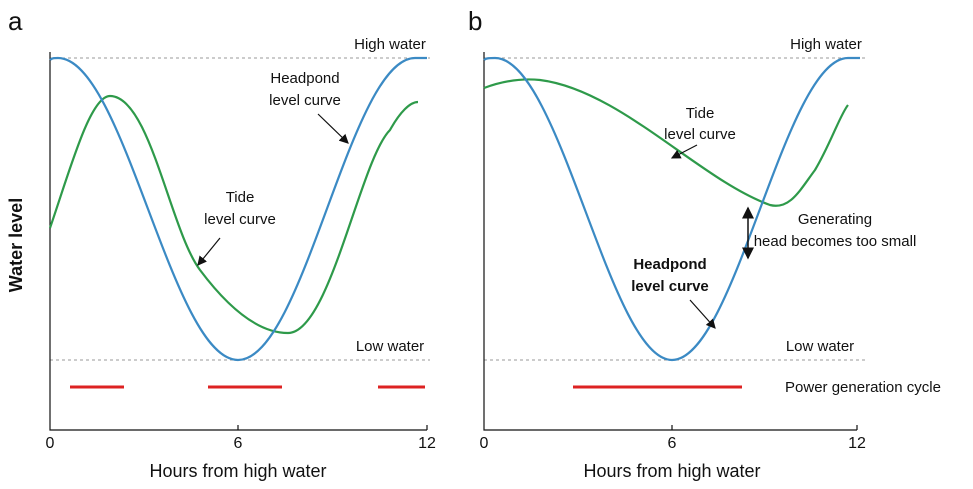  Describe the element at coordinates (835, 219) in the screenshot. I see `head-note: Generating` at that location.